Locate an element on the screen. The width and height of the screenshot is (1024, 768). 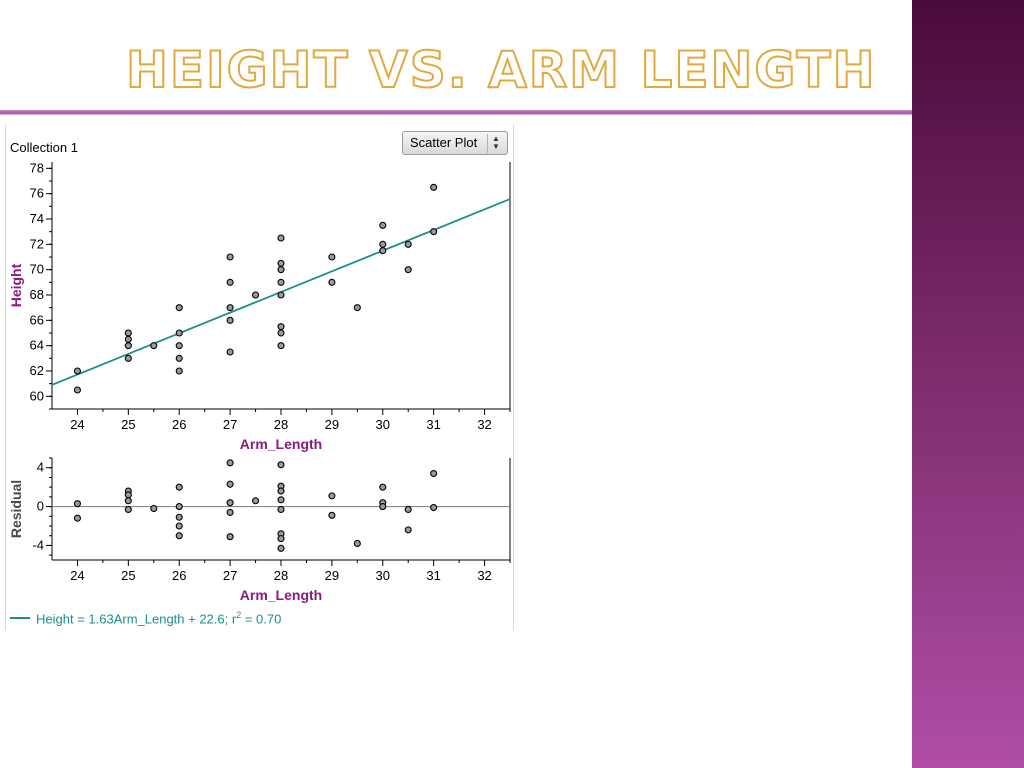
residual-x-axis-title: Arm_Length is located at coordinates (281, 595).